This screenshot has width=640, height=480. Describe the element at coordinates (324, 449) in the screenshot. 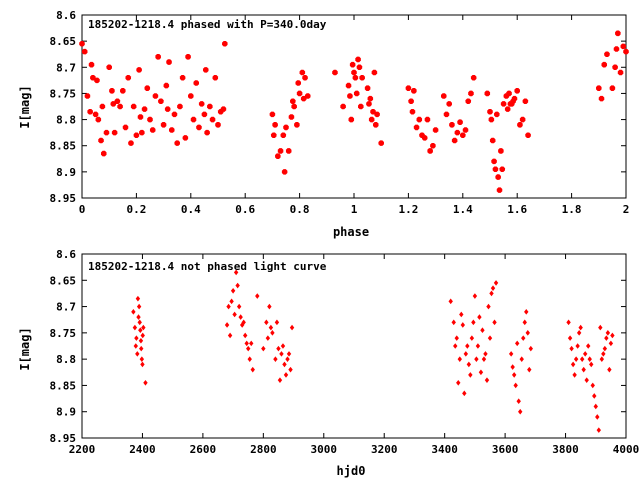

I see `unphased-x-tick-label: 3000` at that location.